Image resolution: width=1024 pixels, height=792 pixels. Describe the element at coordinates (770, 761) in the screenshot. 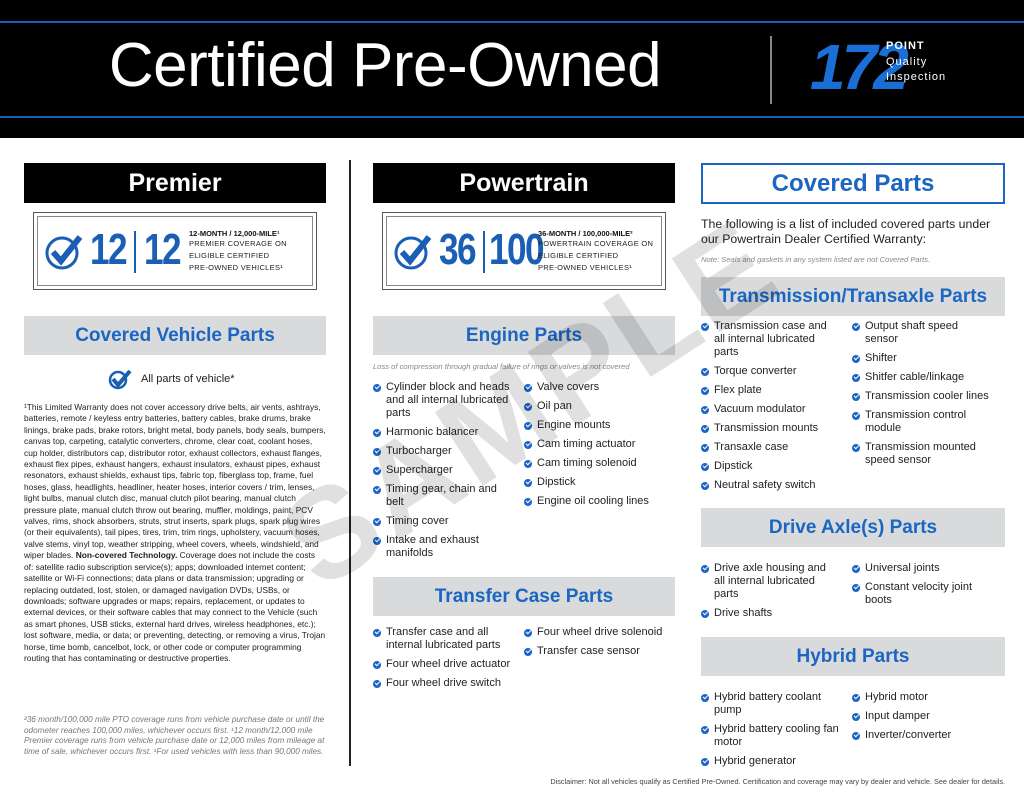

I see `part-item: Hybrid generator` at that location.